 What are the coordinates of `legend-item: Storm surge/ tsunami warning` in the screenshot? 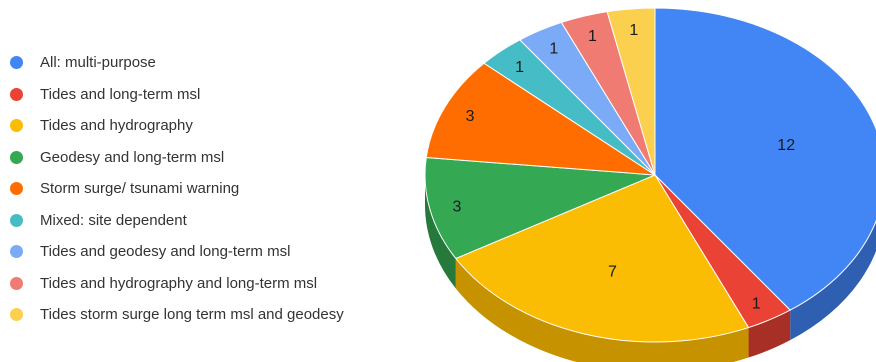 It's located at (210, 189).